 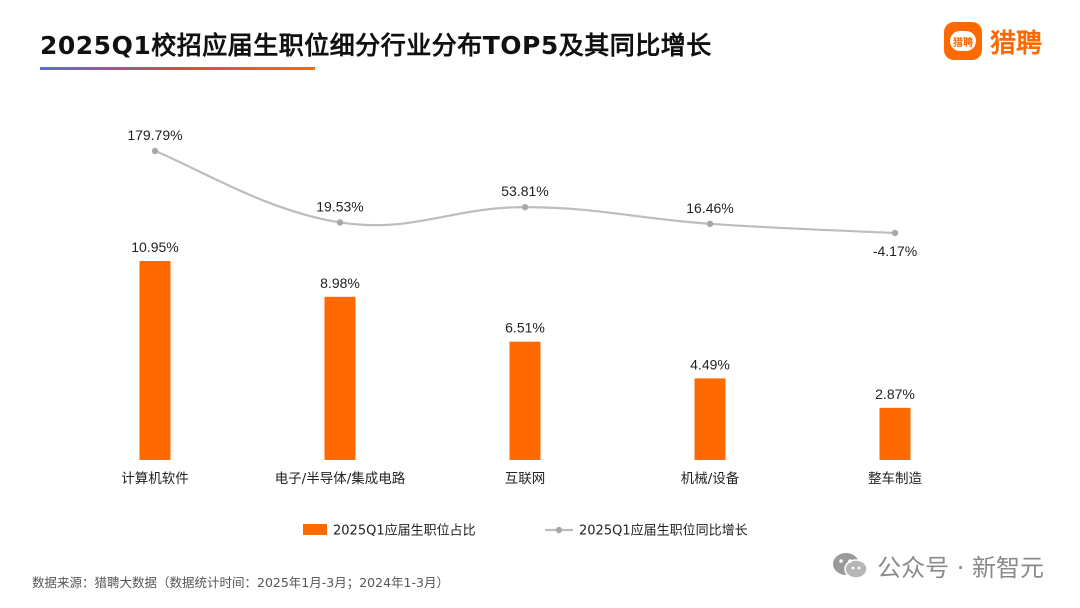 I want to click on liepin-logo-icon: 猎聘, so click(x=962, y=41).